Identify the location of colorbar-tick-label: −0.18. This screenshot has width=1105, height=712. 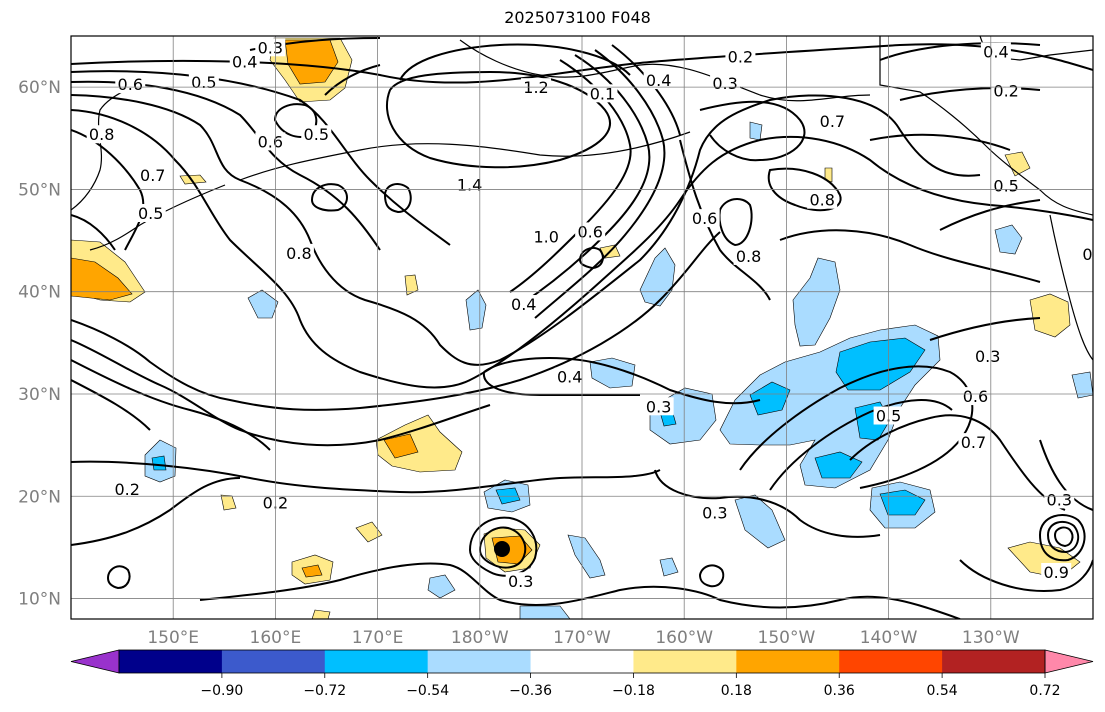
(633, 691).